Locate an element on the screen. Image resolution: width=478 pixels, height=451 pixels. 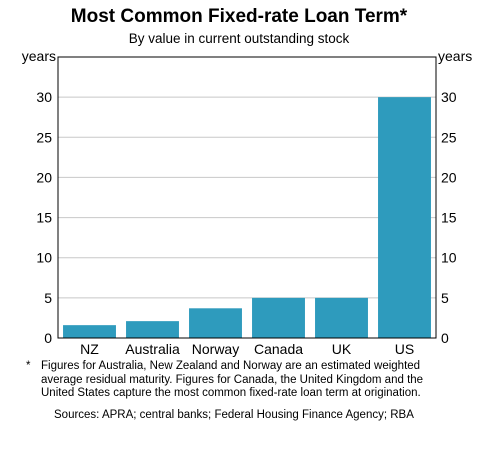
x-tick-label: US is located at coordinates (404, 349).